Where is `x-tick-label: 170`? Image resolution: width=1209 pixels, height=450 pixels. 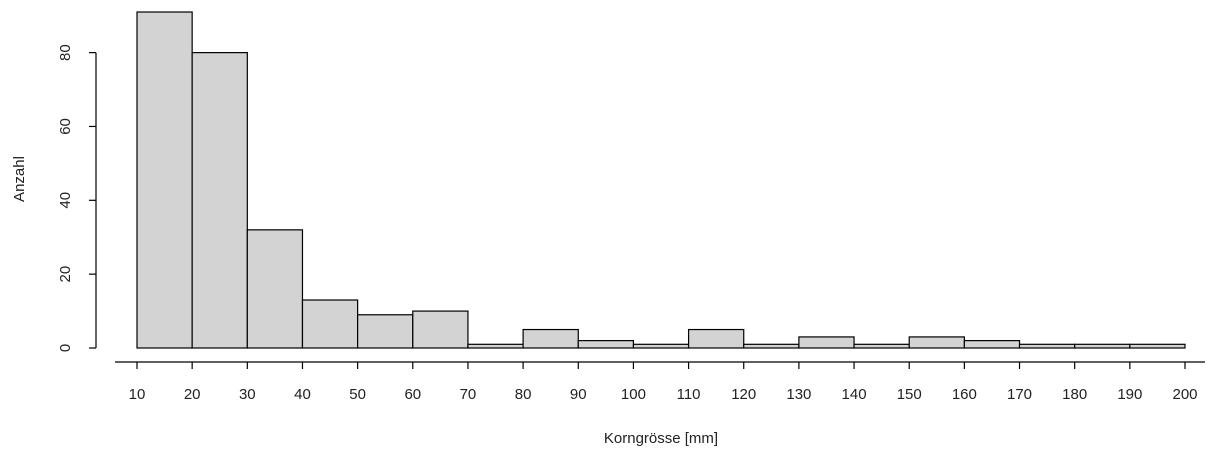 x-tick-label: 170 is located at coordinates (1019, 394).